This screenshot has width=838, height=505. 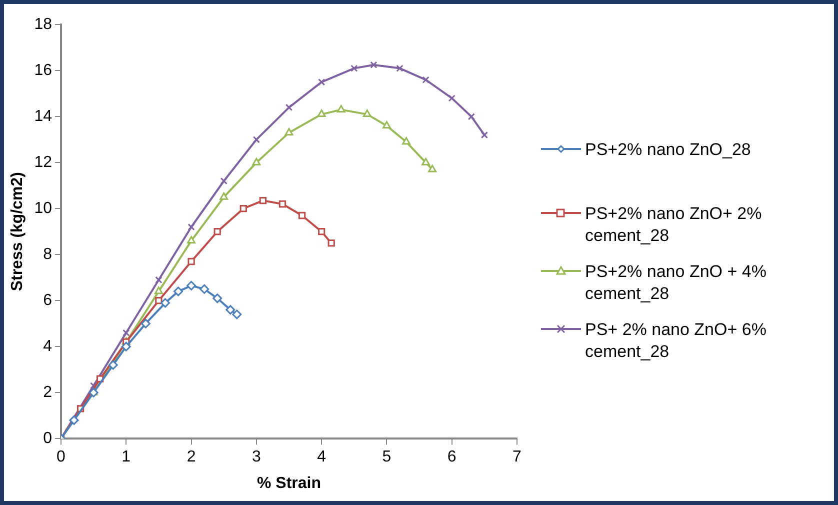 What do you see at coordinates (256, 457) in the screenshot?
I see `x-tick-label: 3` at bounding box center [256, 457].